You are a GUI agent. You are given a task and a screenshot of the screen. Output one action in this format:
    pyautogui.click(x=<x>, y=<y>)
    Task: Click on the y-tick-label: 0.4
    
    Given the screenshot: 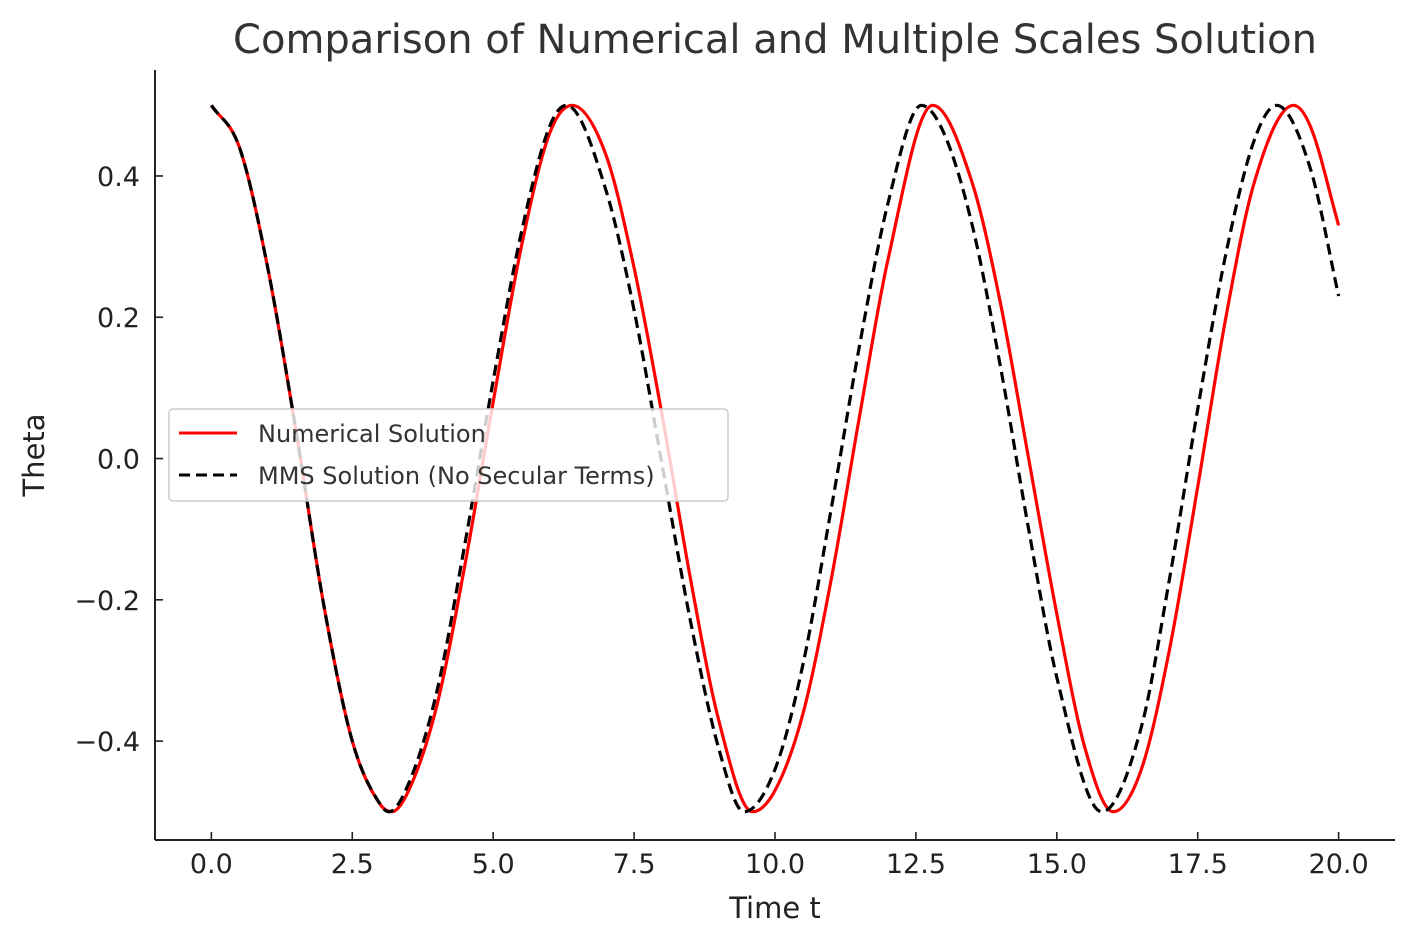 What is the action you would take?
    pyautogui.click(x=118, y=177)
    